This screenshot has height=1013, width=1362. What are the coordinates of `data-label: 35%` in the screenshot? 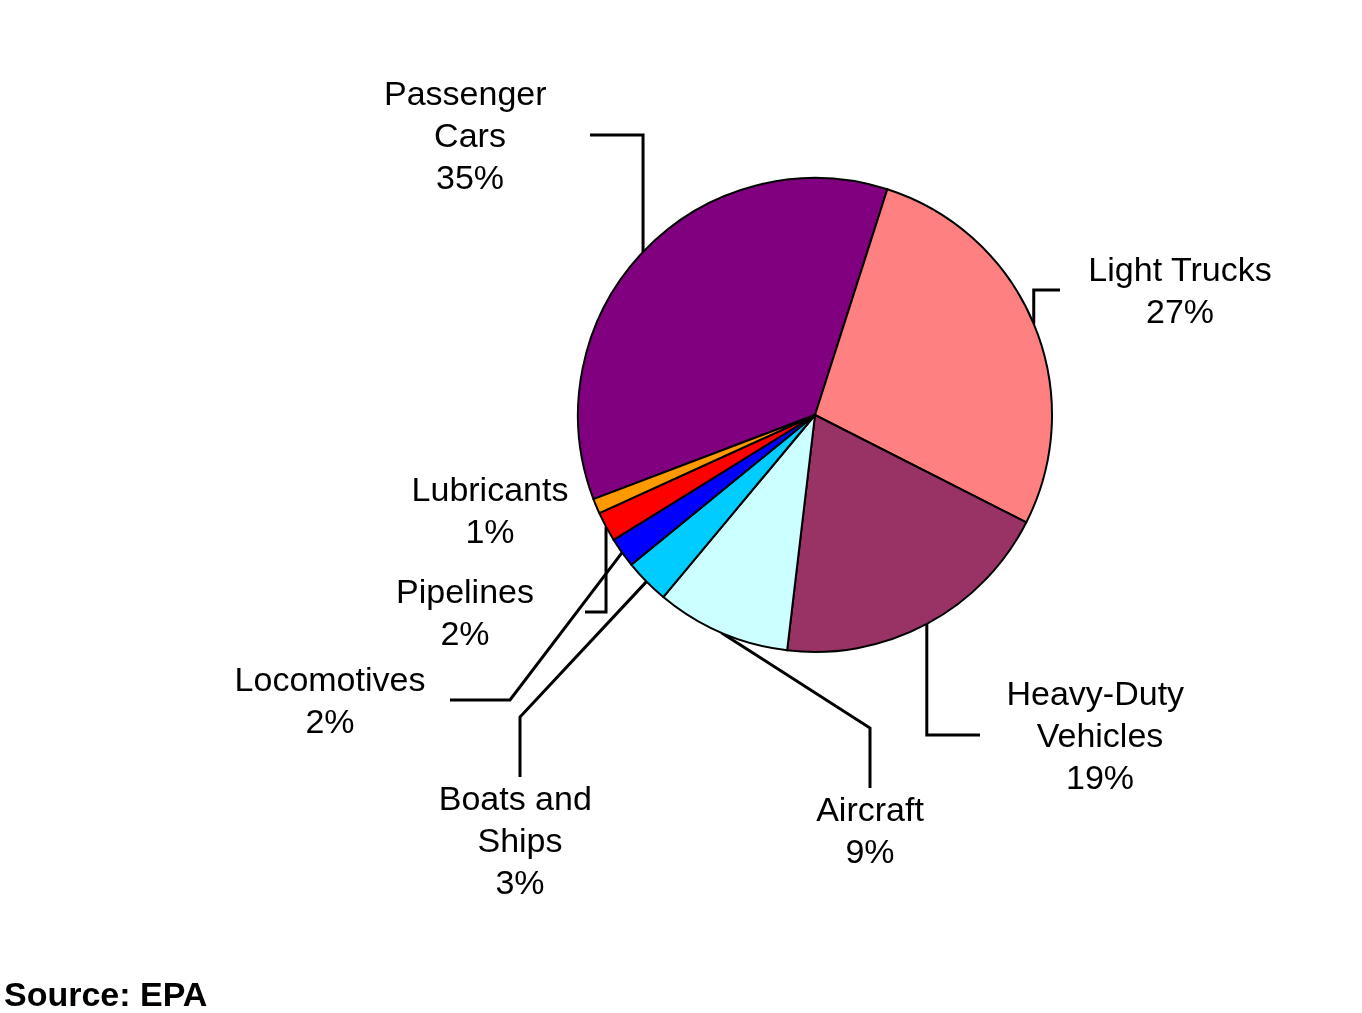 It's located at (470, 177).